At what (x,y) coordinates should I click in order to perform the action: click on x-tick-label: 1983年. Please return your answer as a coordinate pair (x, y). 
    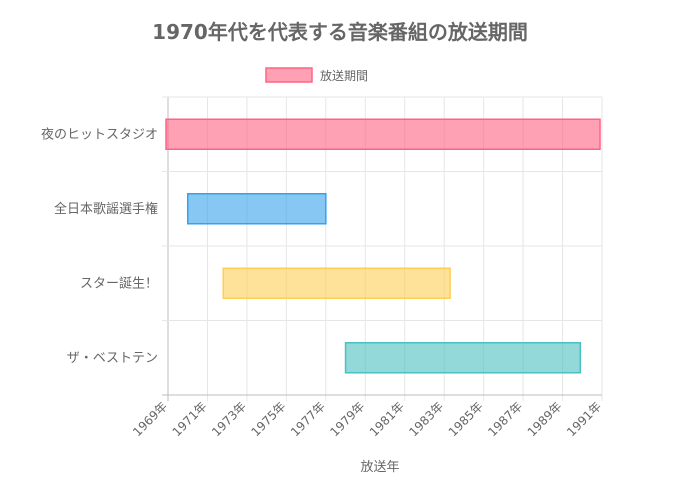
    Looking at the image, I should click on (426, 419).